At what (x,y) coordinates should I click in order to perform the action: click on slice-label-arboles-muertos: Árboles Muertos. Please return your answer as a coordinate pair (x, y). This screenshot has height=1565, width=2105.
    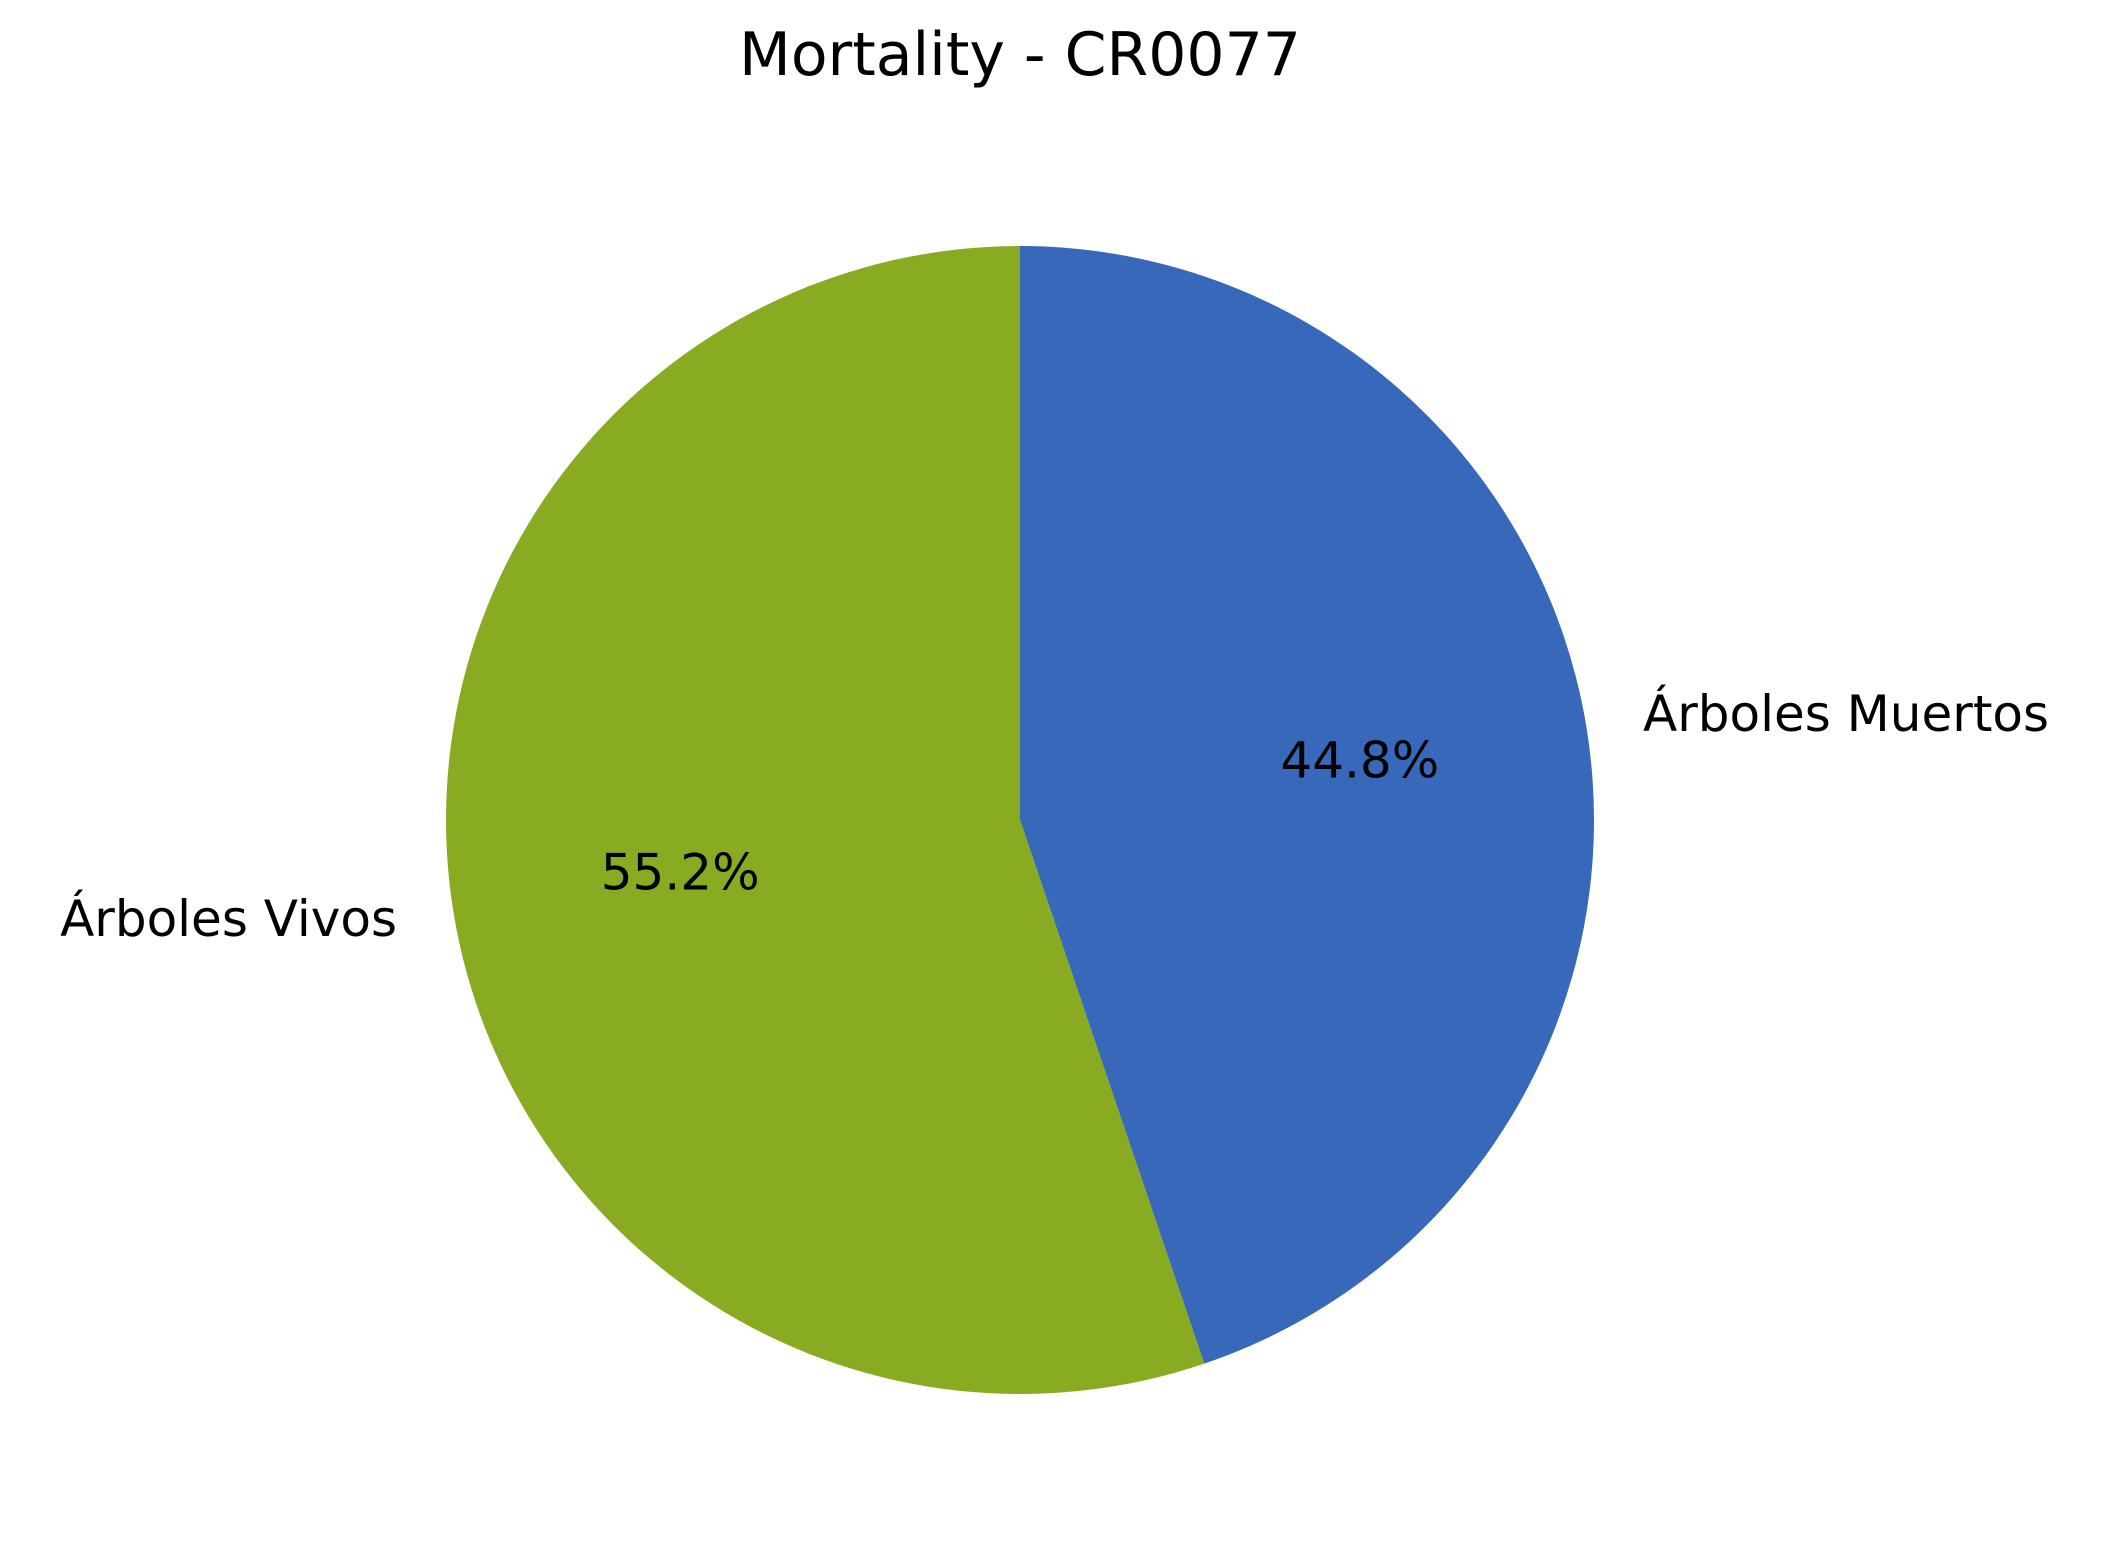
    Looking at the image, I should click on (1846, 713).